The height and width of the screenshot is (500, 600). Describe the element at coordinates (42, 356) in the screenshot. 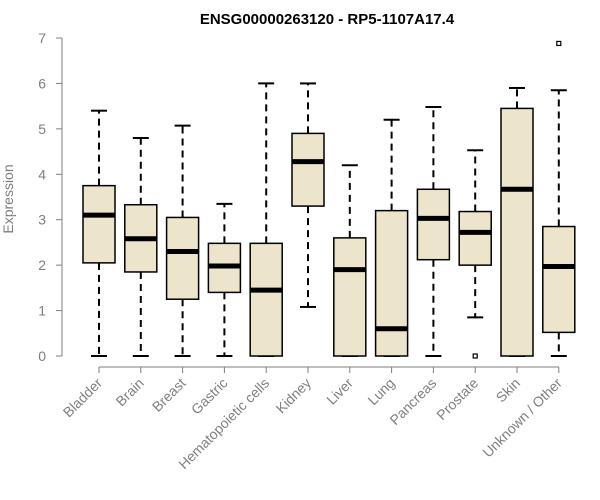

I see `y-tick-label: 0` at that location.